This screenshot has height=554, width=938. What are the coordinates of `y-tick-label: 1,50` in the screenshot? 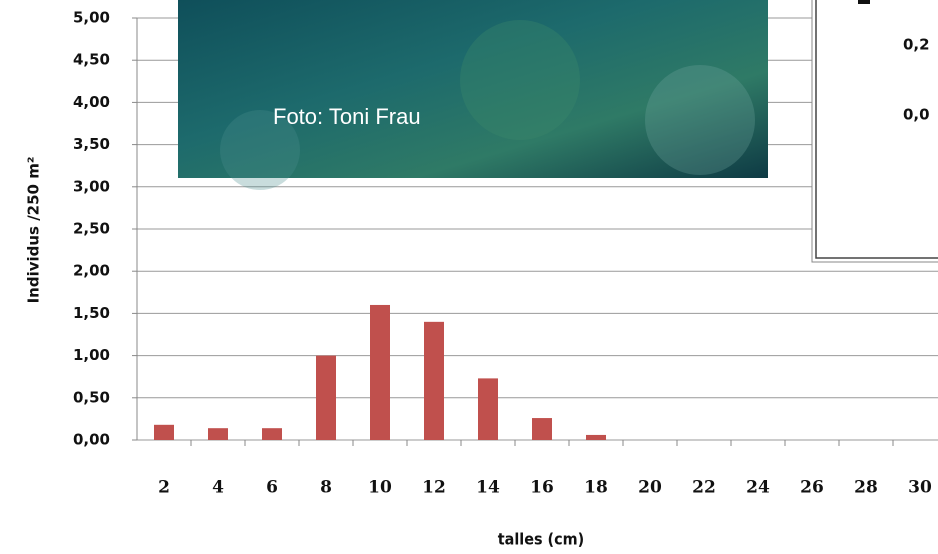 It's located at (91, 313).